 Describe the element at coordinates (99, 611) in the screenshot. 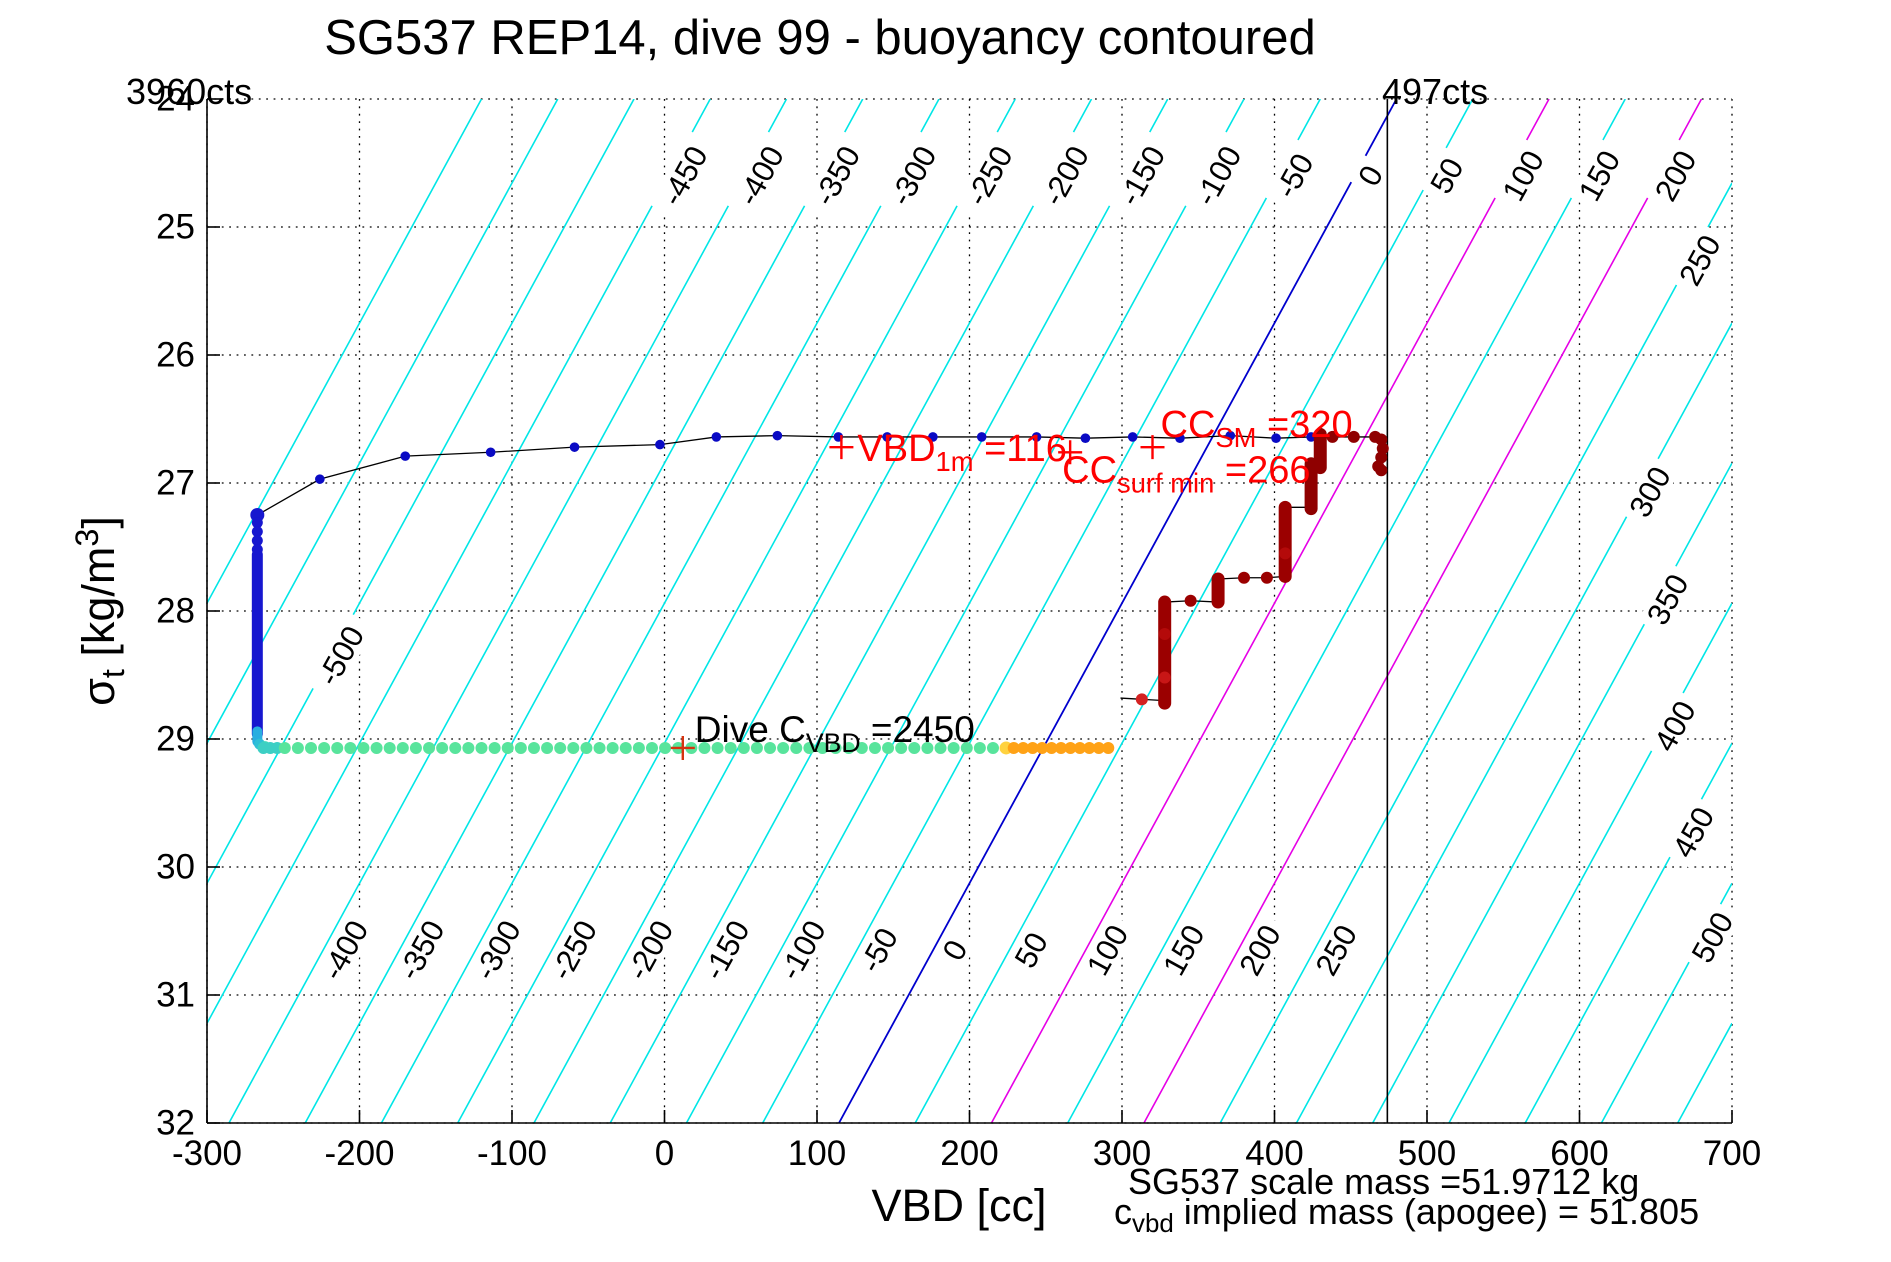

I see `y-axis-label: σt [kg/m3]` at that location.